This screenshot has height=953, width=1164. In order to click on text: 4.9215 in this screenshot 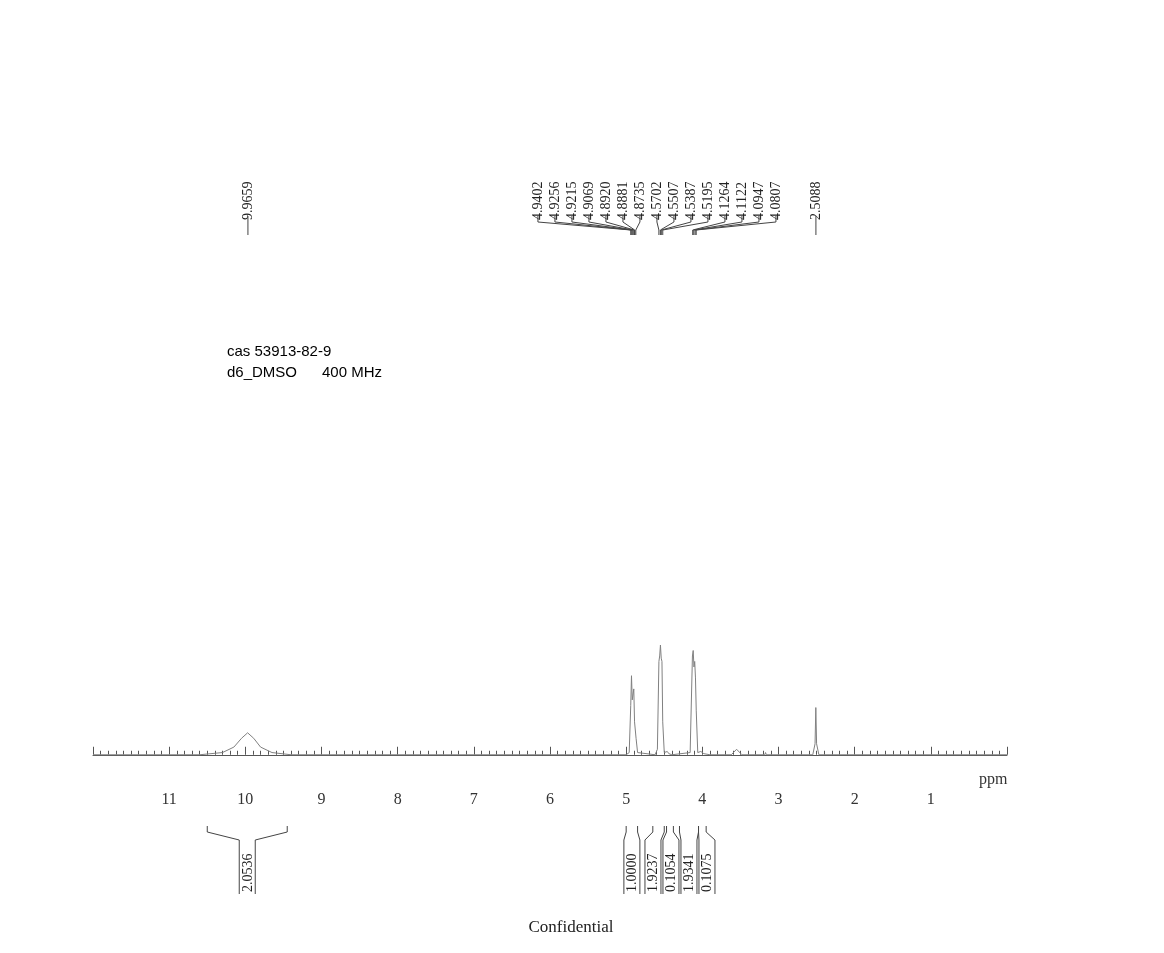, I will do `click(572, 200)`.